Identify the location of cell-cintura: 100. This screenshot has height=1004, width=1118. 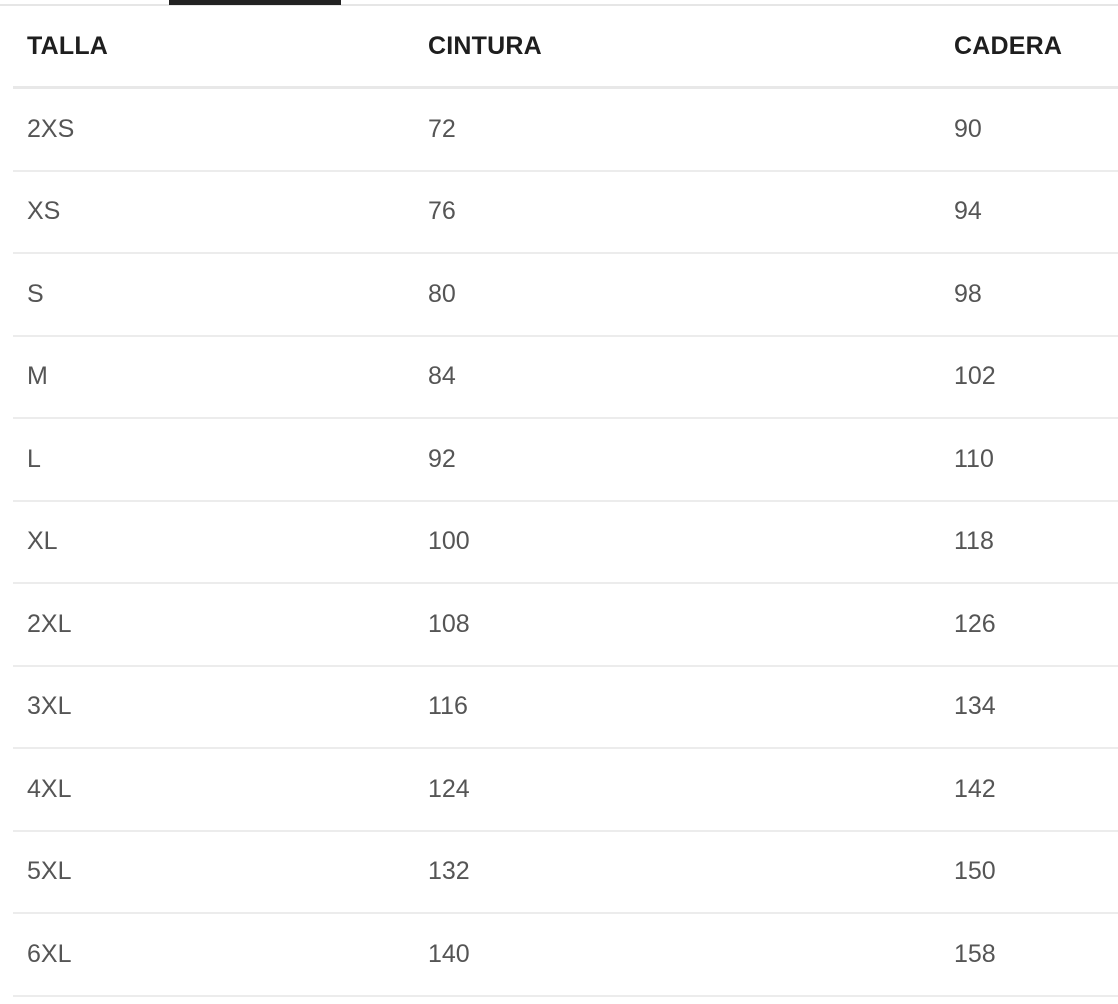
(677, 542).